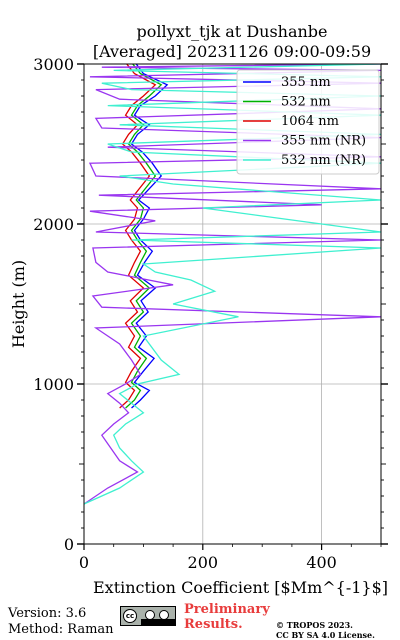 This screenshot has width=400, height=640. Describe the element at coordinates (148, 616) in the screenshot. I see `cc-by-sa-icon: cc` at that location.